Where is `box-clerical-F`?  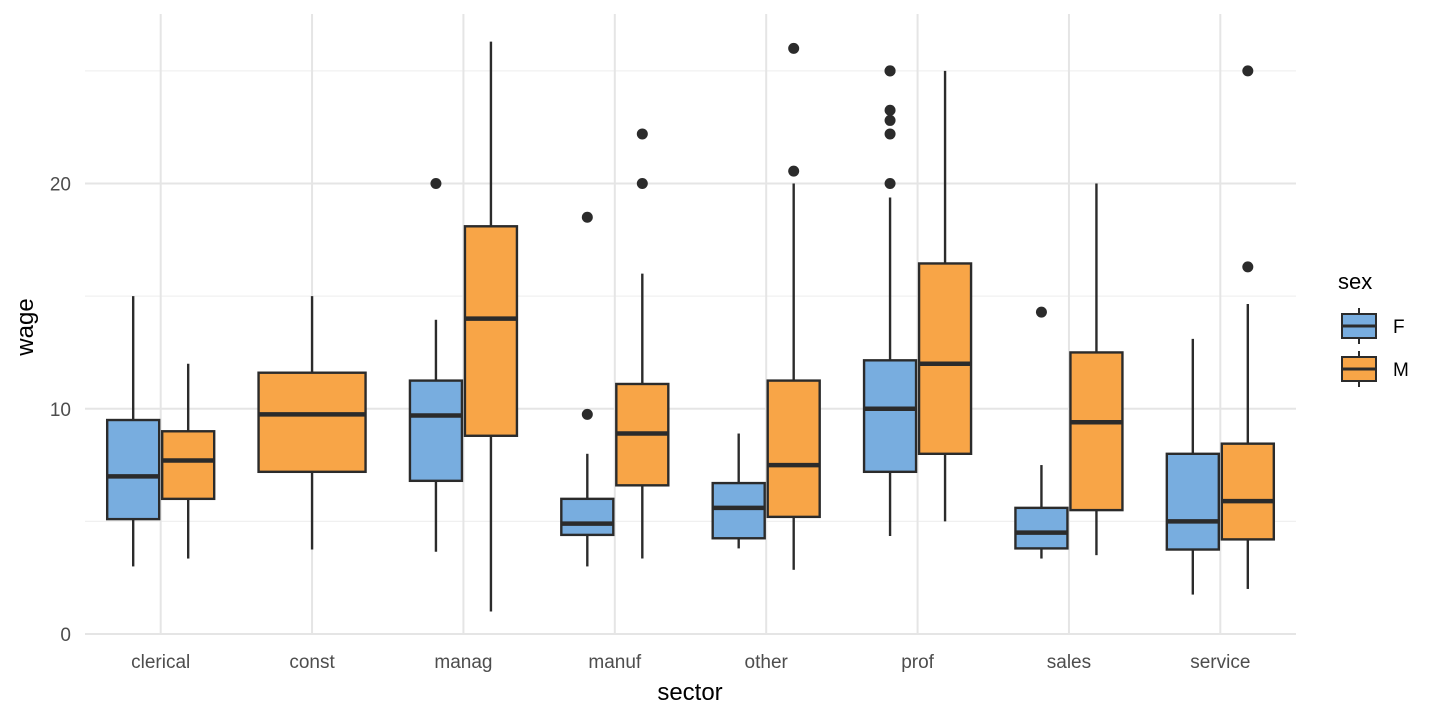 box-clerical-F is located at coordinates (133, 431).